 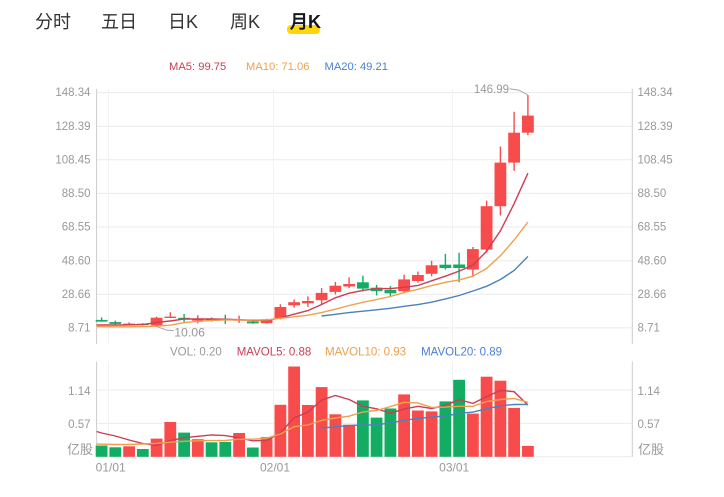 I want to click on svg-text: MAVOL5: 0.88, so click(x=274, y=353).